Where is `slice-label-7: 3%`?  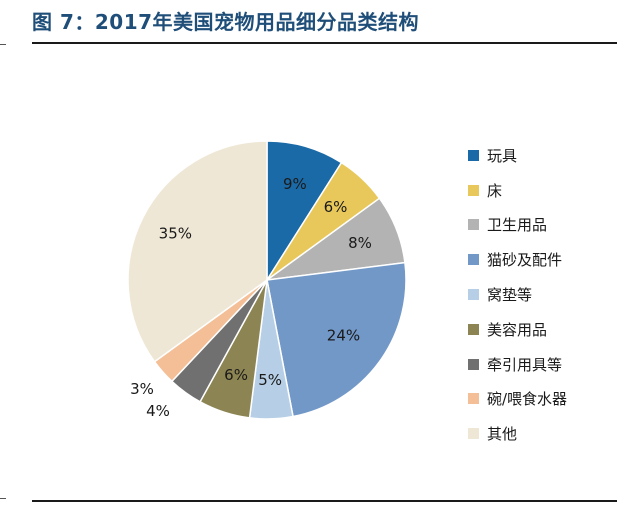 slice-label-7: 3% is located at coordinates (142, 389).